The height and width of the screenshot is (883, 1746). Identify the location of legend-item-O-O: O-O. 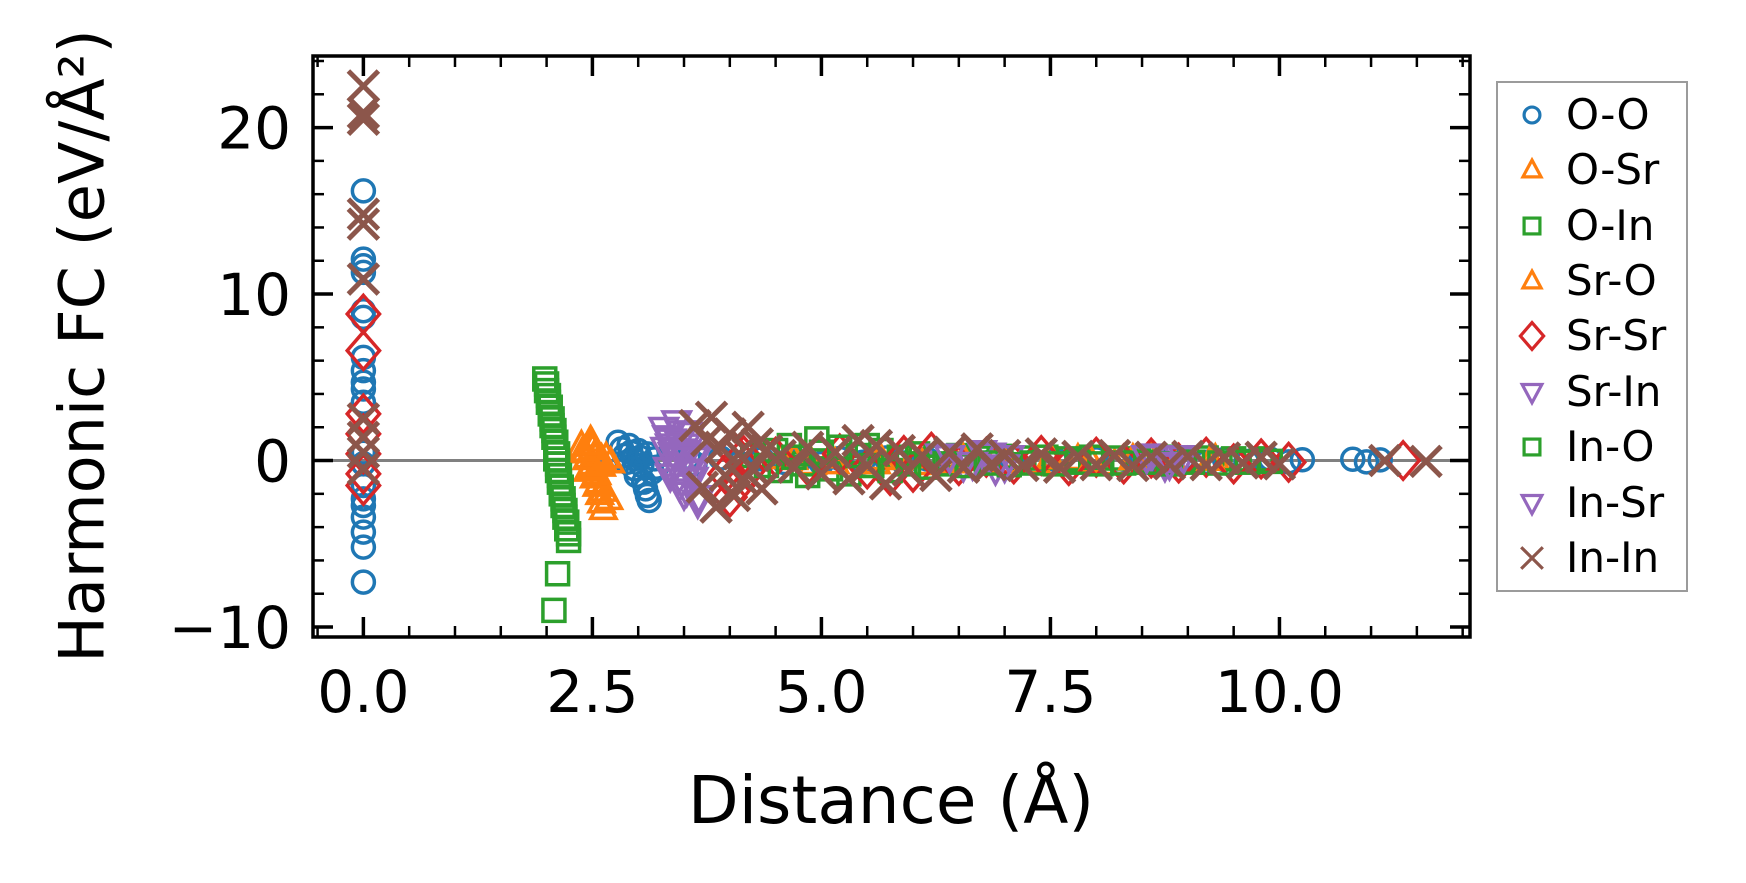
(1599, 114).